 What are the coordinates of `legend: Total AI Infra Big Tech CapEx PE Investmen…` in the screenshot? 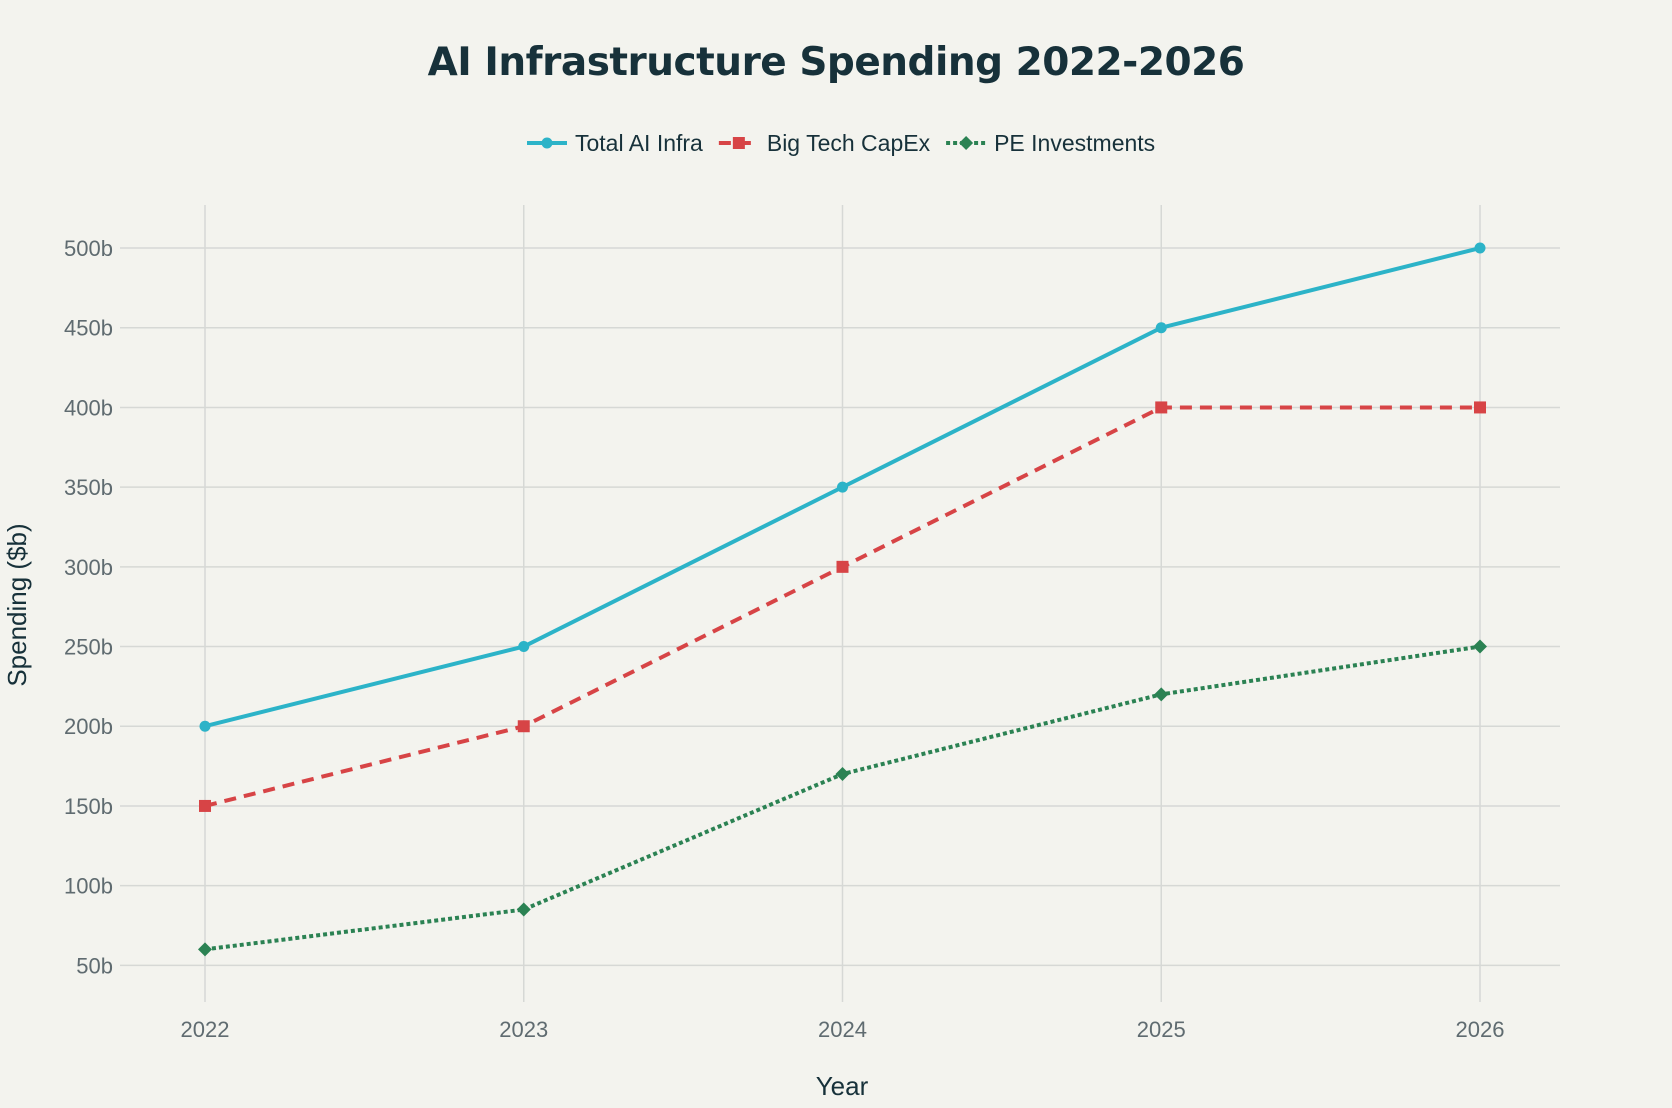 It's located at (841, 143).